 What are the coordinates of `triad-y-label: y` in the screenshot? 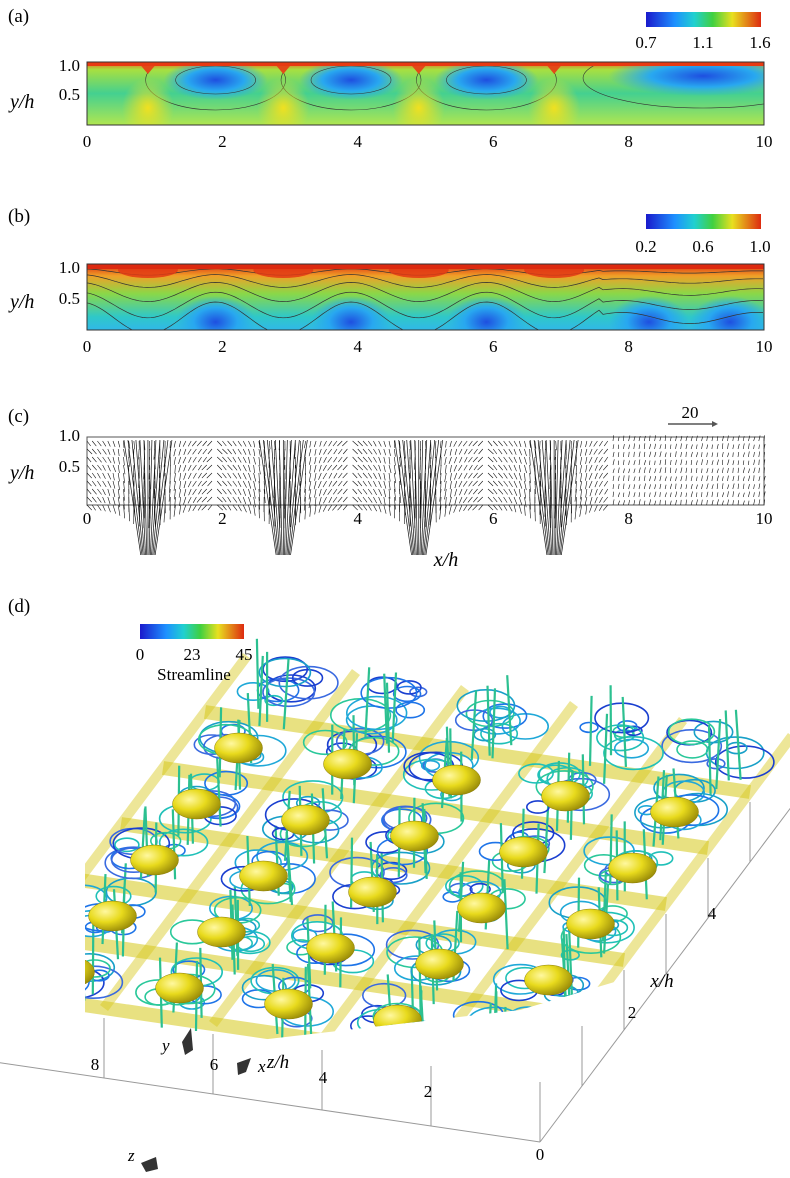 It's located at (165, 1045).